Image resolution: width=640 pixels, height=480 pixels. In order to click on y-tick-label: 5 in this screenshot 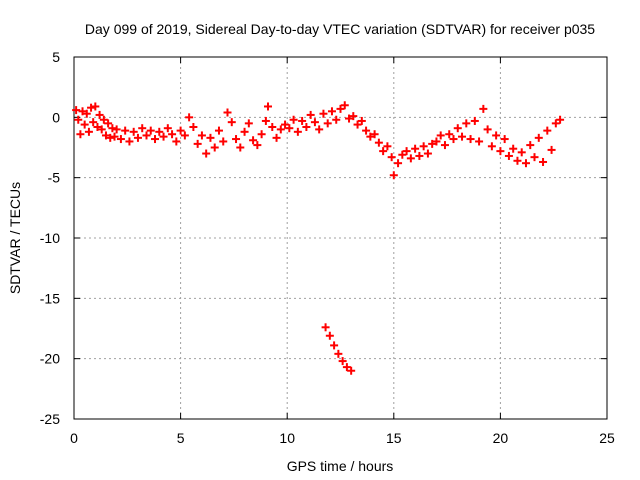, I will do `click(56, 57)`.